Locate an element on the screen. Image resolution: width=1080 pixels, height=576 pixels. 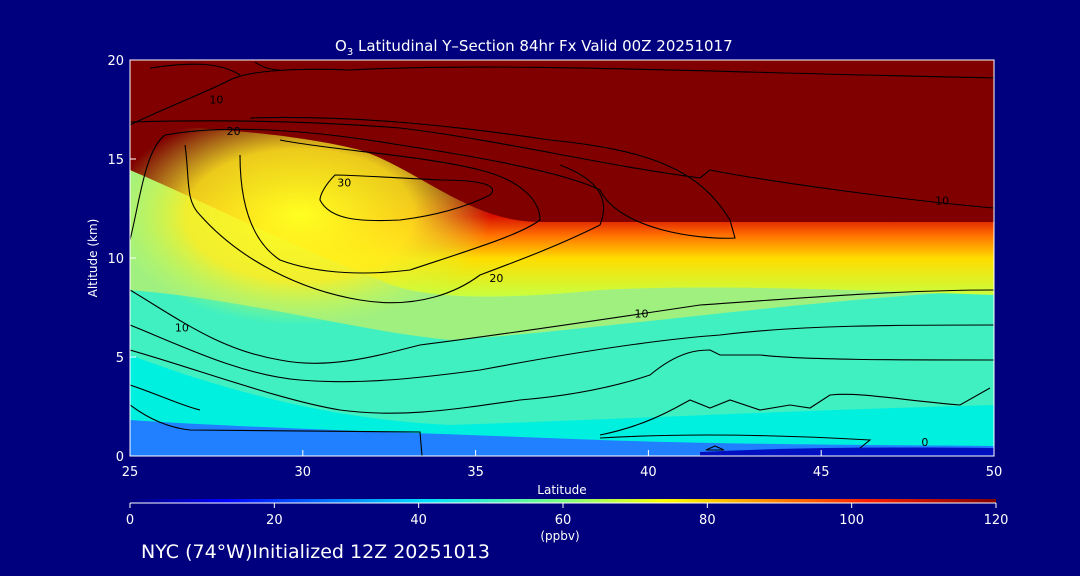
contour-label: 30 is located at coordinates (344, 183).